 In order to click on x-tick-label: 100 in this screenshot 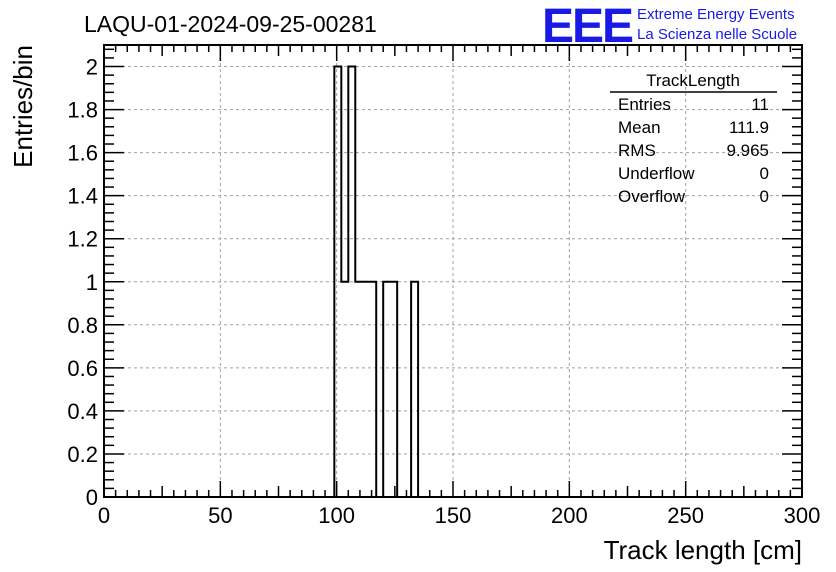, I will do `click(336, 515)`.